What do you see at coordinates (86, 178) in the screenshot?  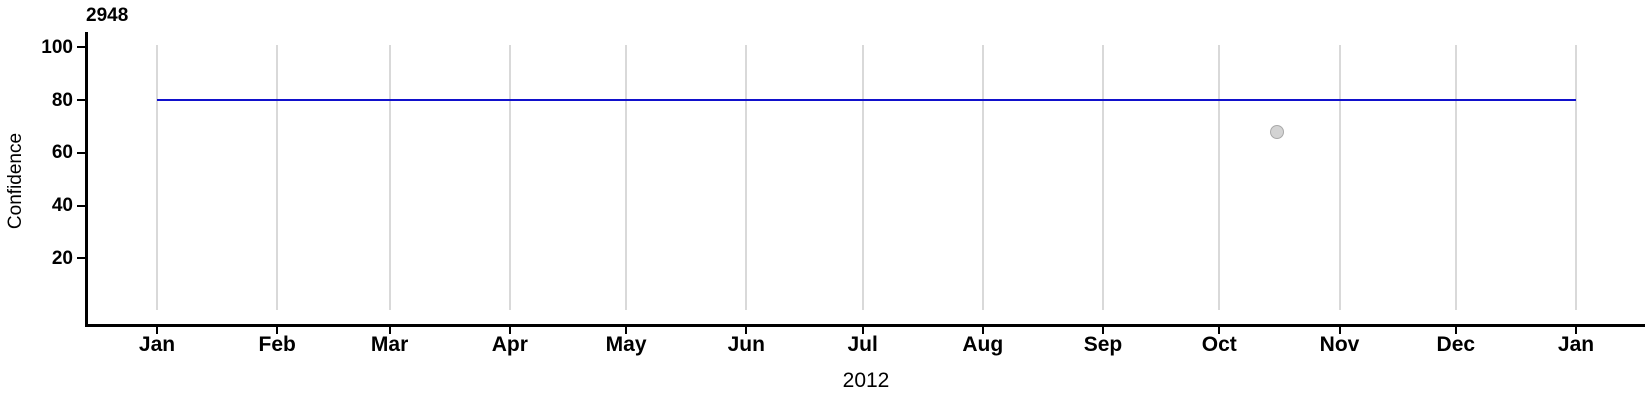 I see `y-axis-line` at bounding box center [86, 178].